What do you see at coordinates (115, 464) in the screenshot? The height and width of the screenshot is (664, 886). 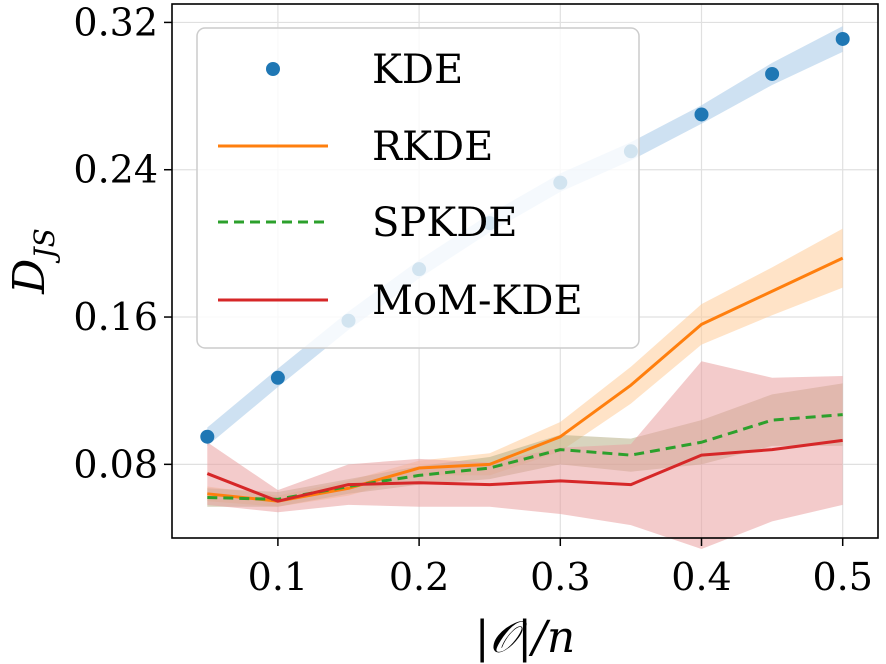 I see `y-tick-label: 0.08` at bounding box center [115, 464].